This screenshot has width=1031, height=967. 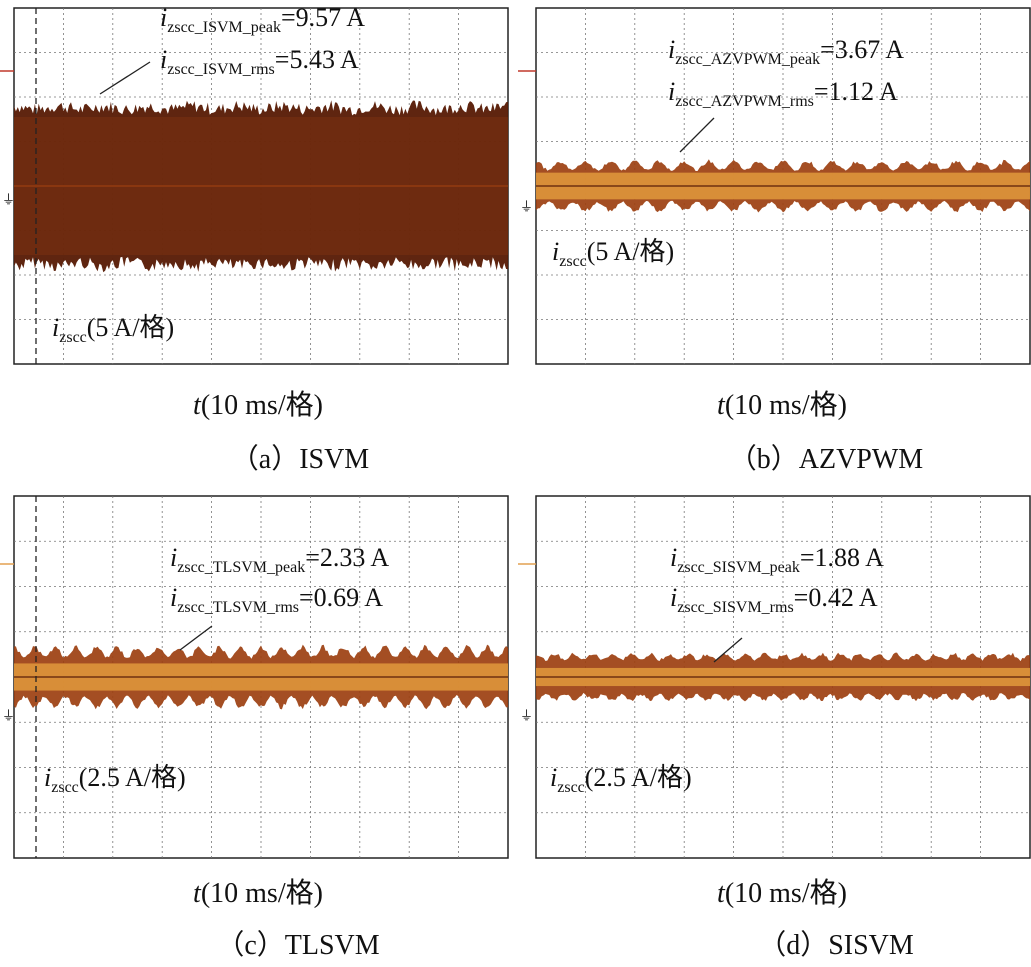 What do you see at coordinates (783, 93) in the screenshot?
I see `rms-annotation: izscc_AZVPWM_rms=1.12 A` at bounding box center [783, 93].